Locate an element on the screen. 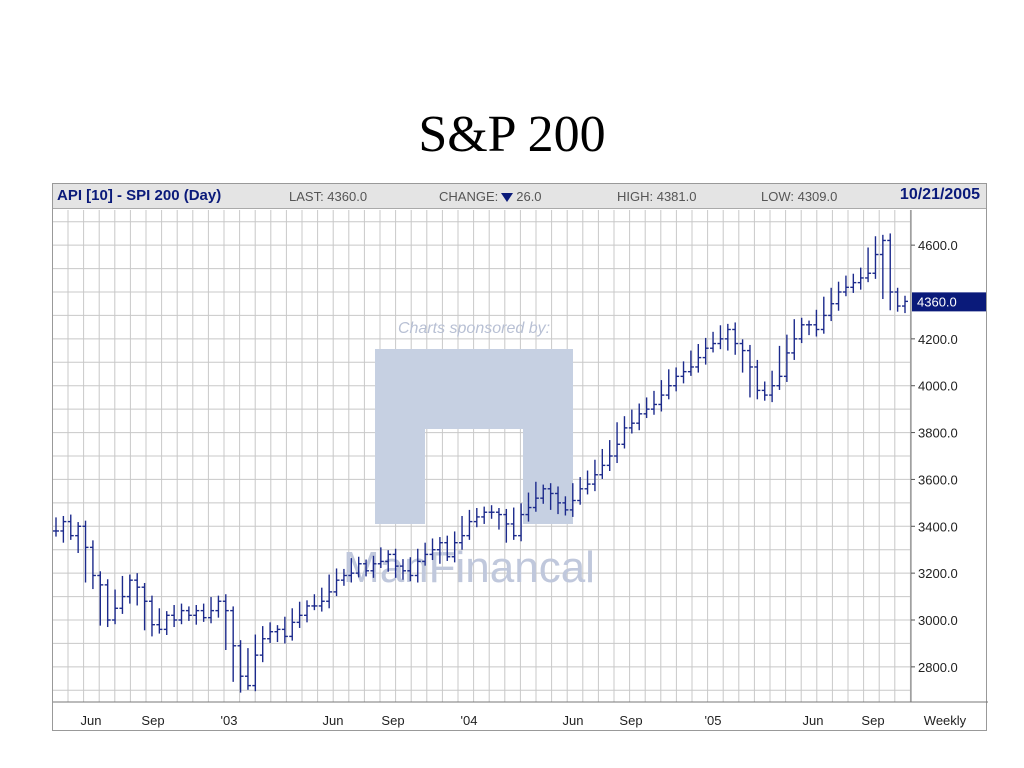 This screenshot has height=768, width=1024. last-value-tag is located at coordinates (949, 302).